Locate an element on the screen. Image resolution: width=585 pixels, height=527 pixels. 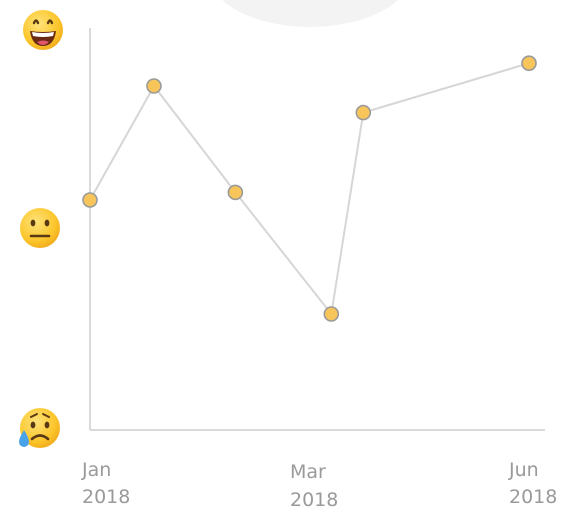
sad-sweat-face-icon is located at coordinates (39, 428).